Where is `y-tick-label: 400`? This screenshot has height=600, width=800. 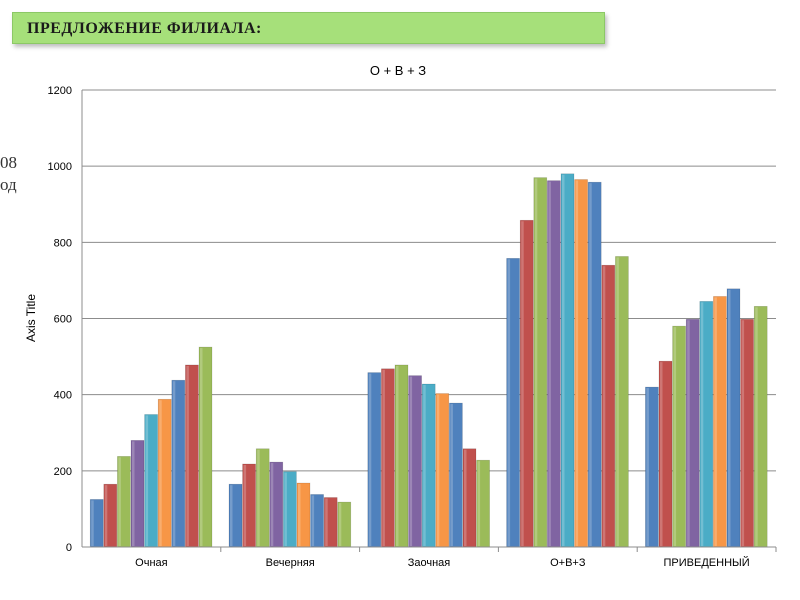
y-tick-label: 400 is located at coordinates (63, 396).